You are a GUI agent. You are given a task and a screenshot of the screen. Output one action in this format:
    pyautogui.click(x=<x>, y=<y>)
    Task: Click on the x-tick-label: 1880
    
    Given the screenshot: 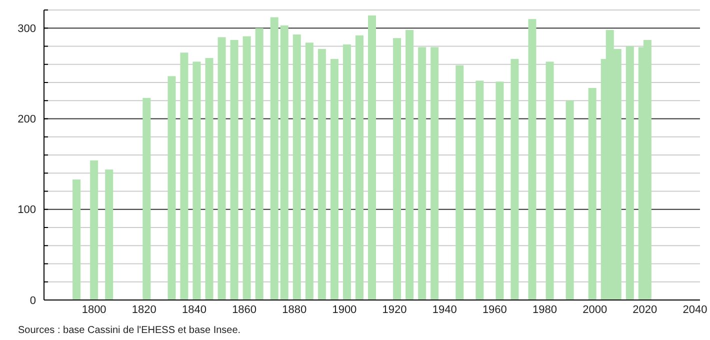 What is the action you would take?
    pyautogui.click(x=294, y=310)
    